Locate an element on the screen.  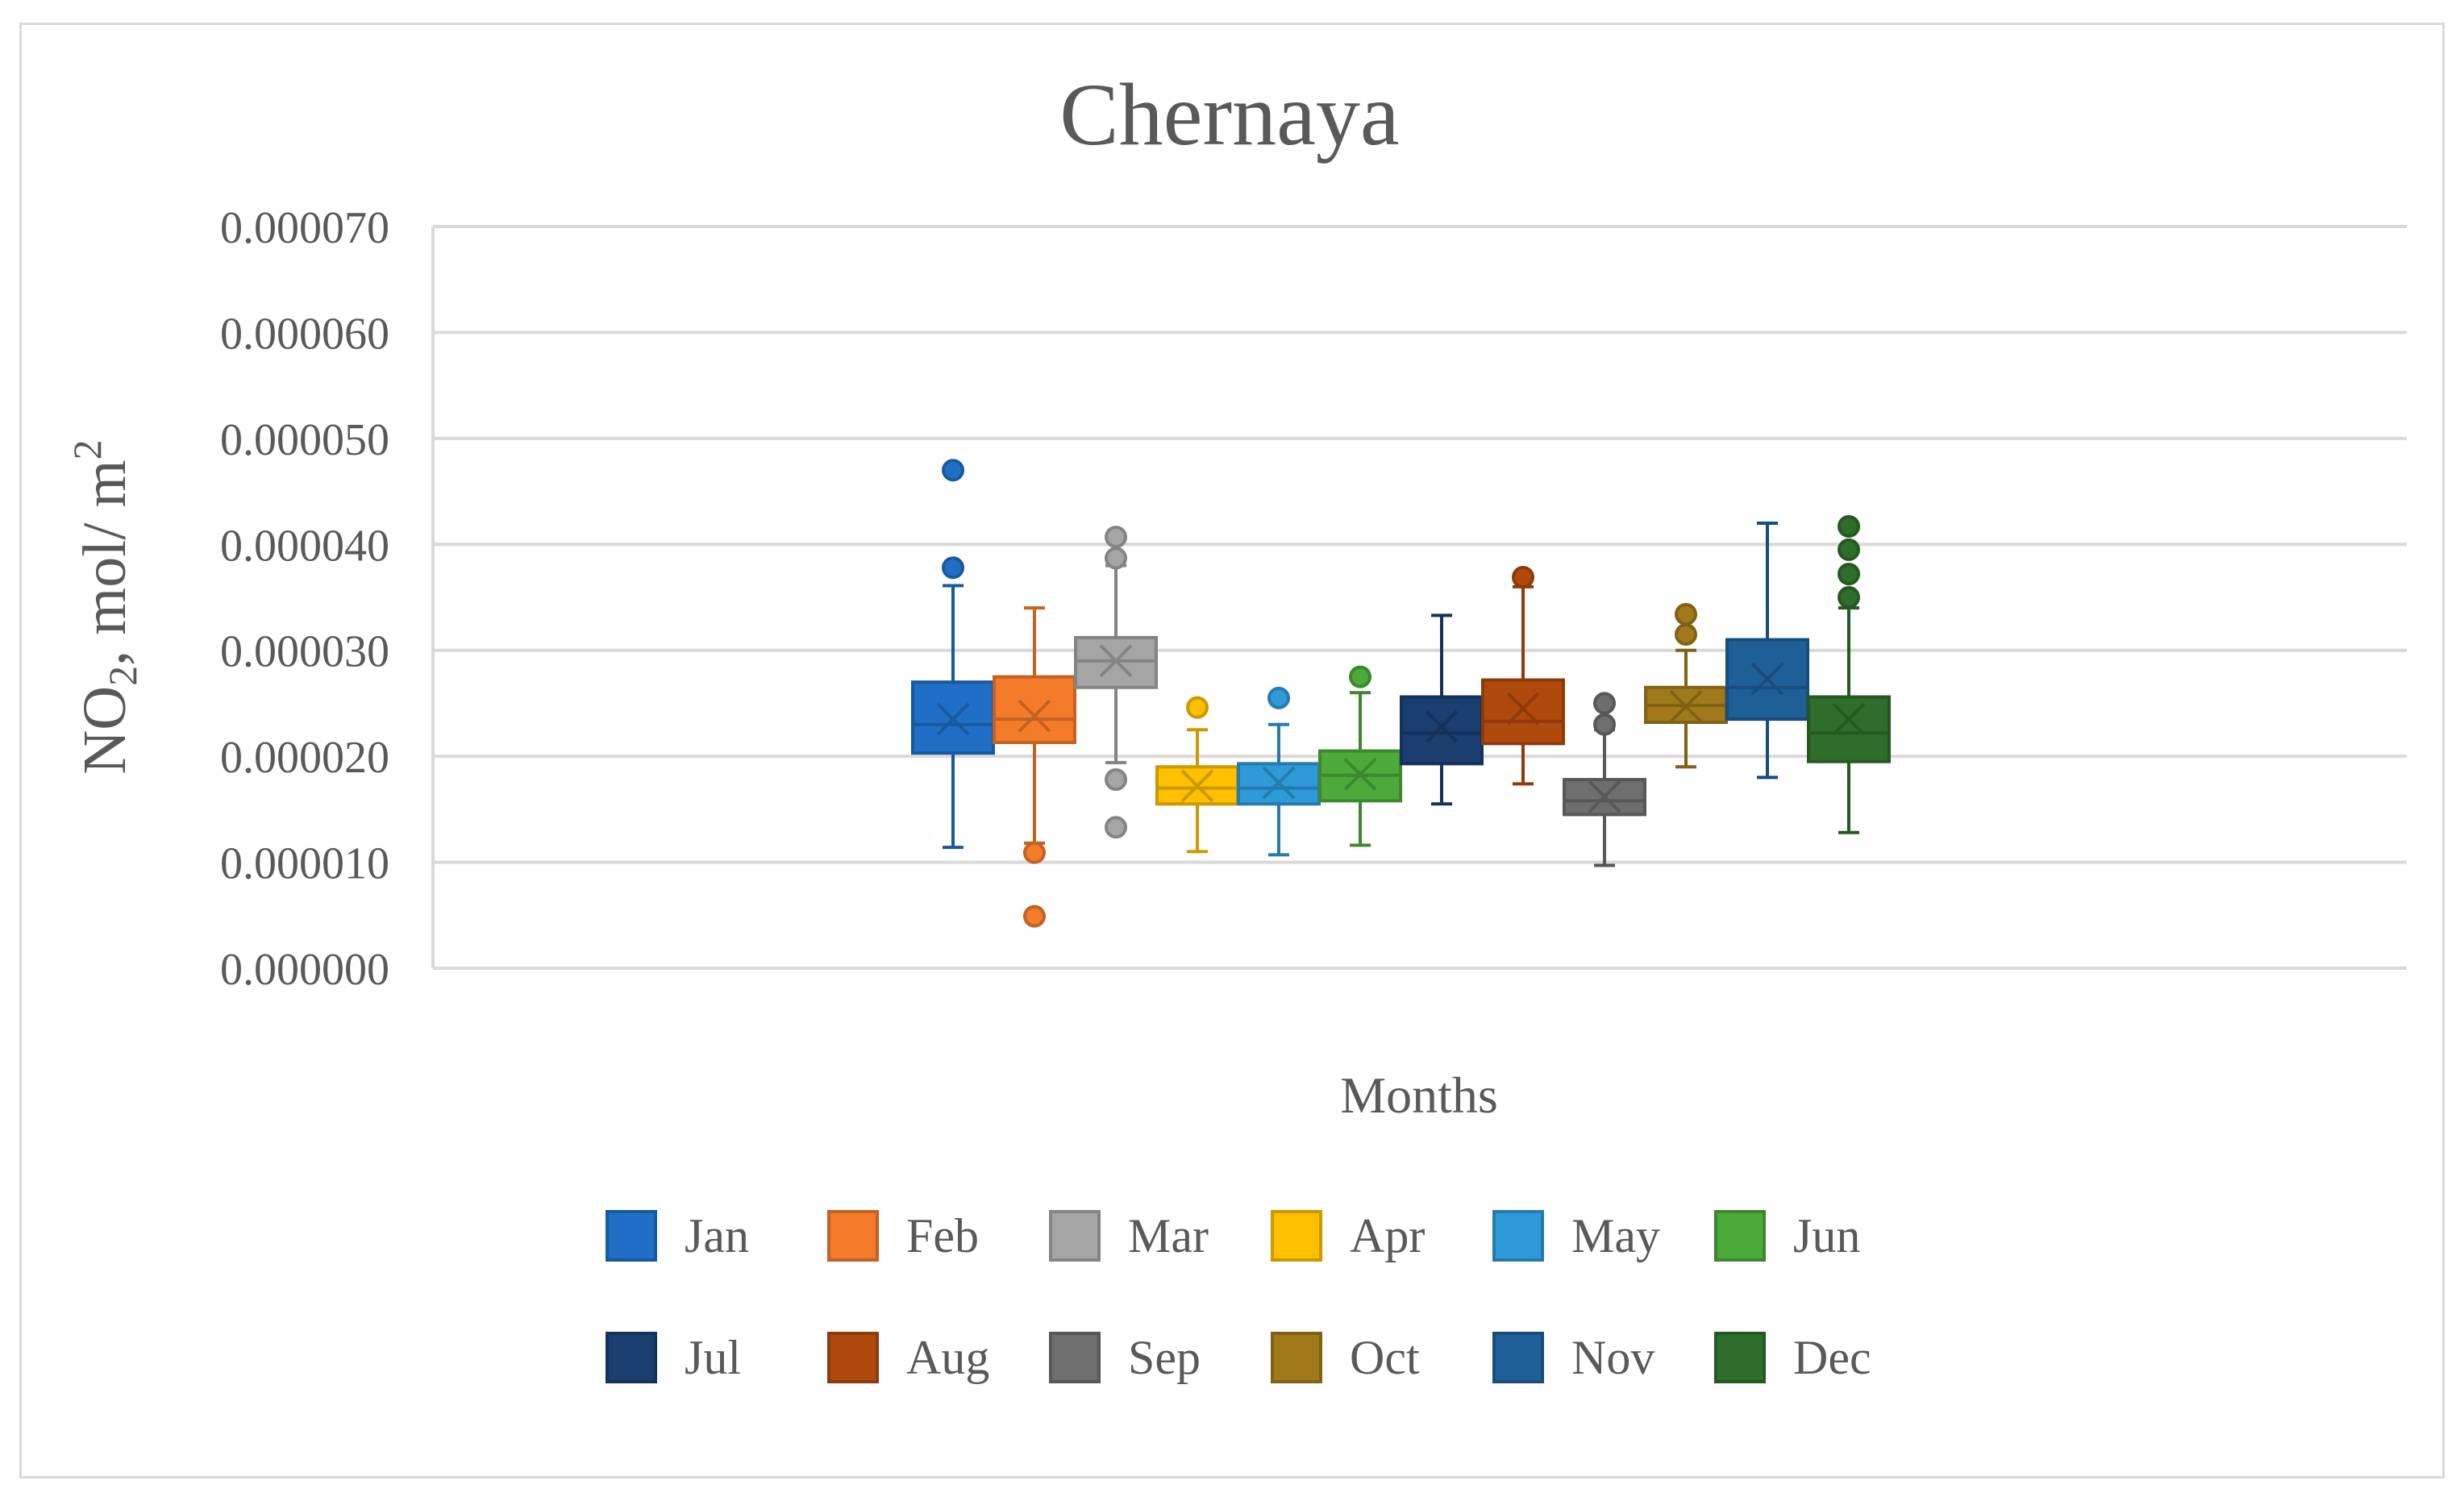
legend-label: Jun is located at coordinates (1826, 1235).